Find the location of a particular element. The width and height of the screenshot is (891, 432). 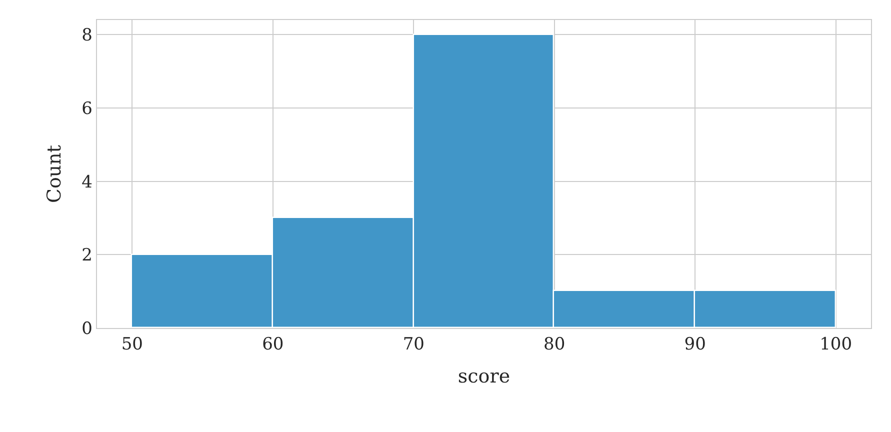

y-tick-label: 4 is located at coordinates (87, 182).